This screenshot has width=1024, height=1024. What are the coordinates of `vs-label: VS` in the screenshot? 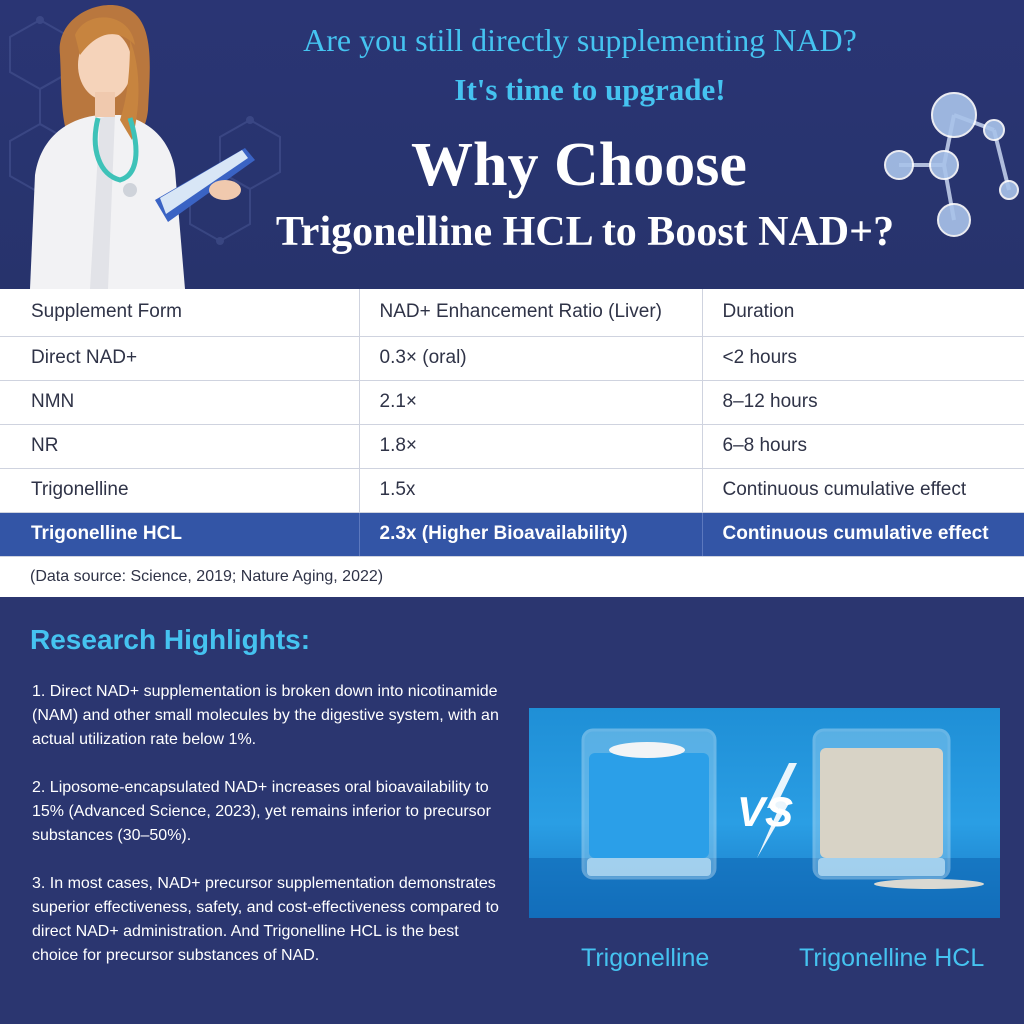 It's located at (765, 811).